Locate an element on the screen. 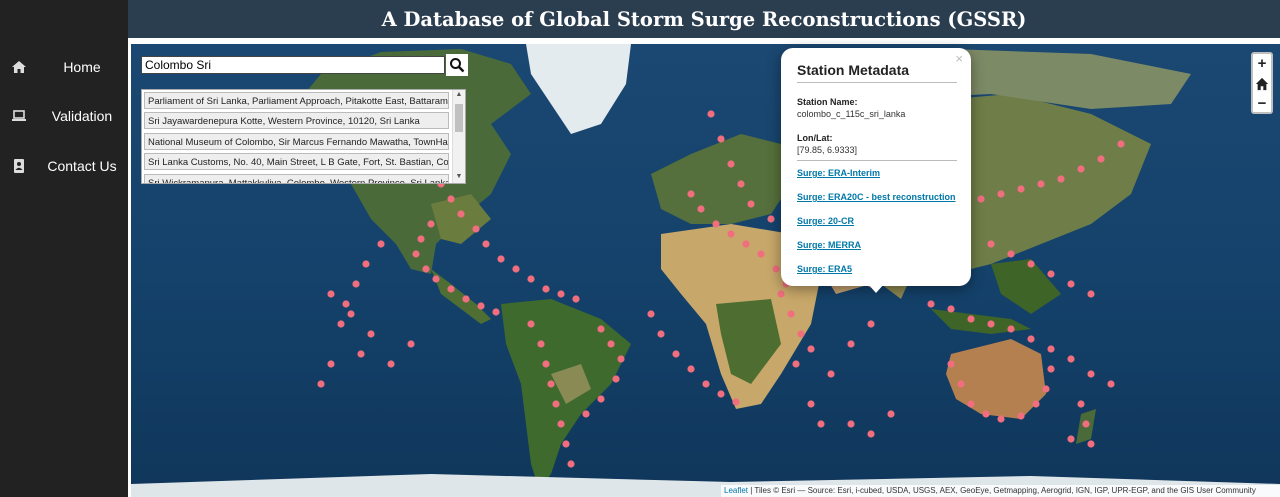 The height and width of the screenshot is (497, 1280). zoom-in-button: + is located at coordinates (1262, 63).